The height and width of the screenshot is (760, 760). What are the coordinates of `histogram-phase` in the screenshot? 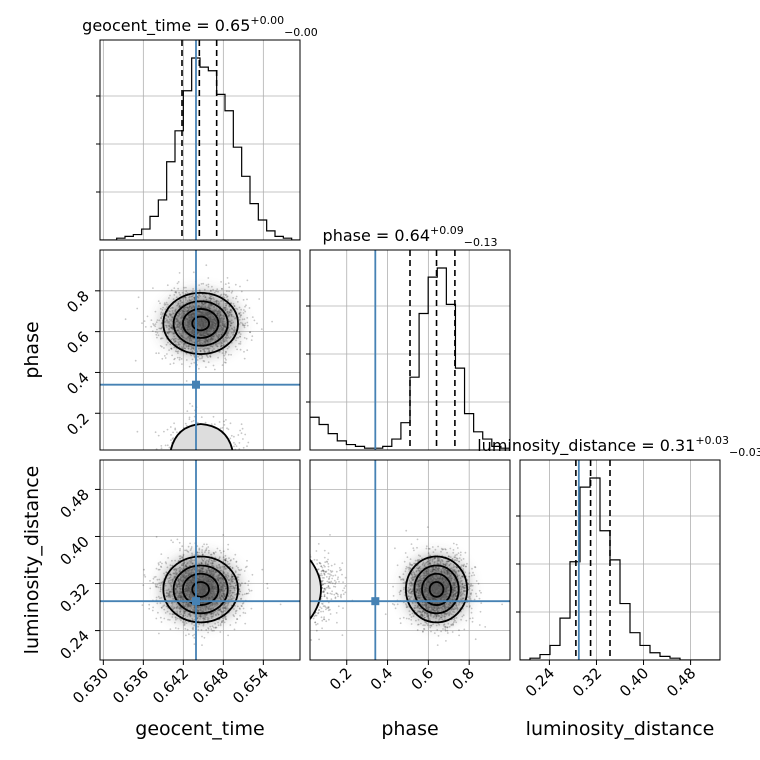 It's located at (408, 350).